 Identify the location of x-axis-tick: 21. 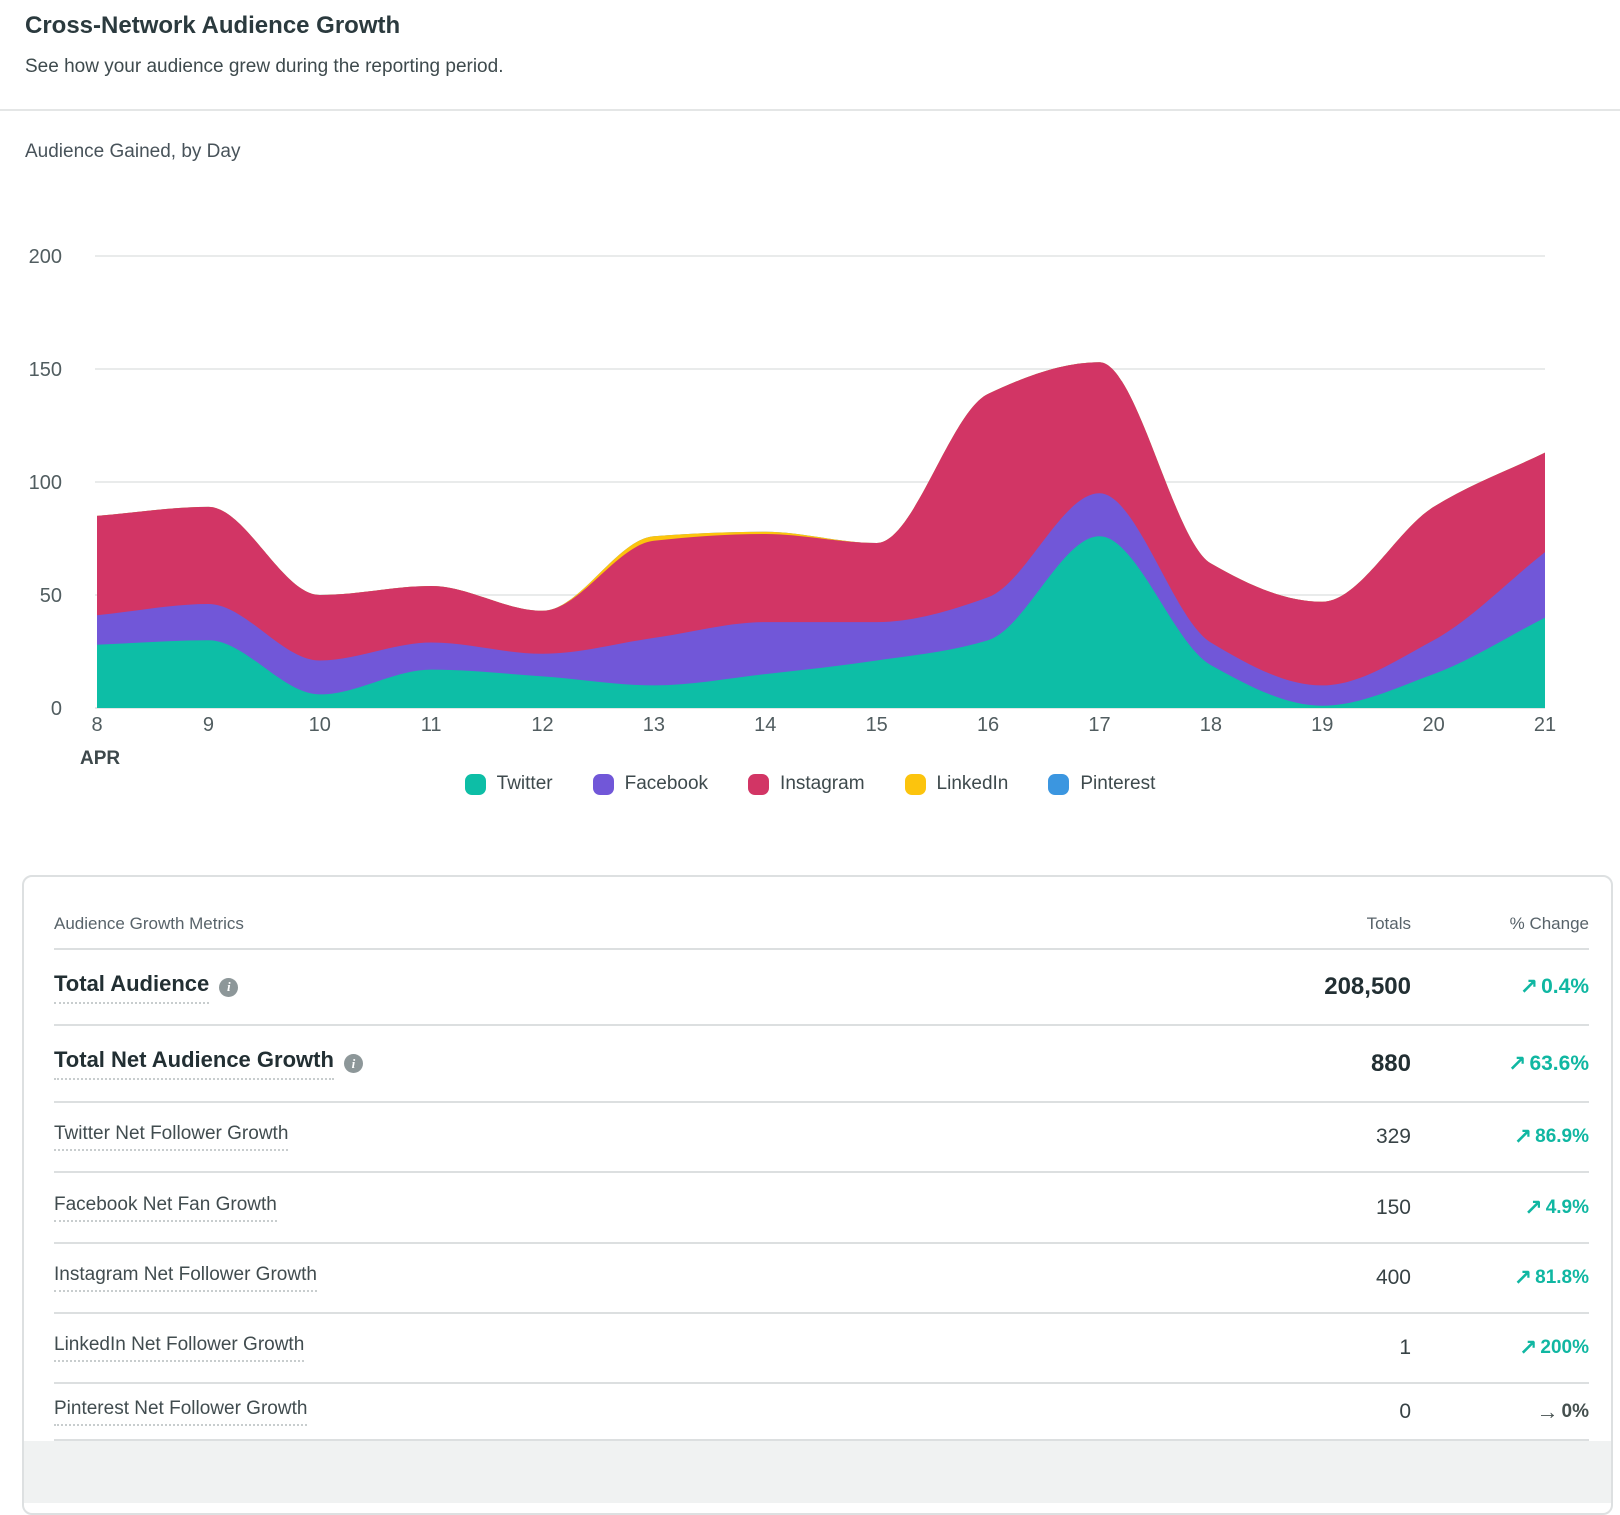
(1545, 725).